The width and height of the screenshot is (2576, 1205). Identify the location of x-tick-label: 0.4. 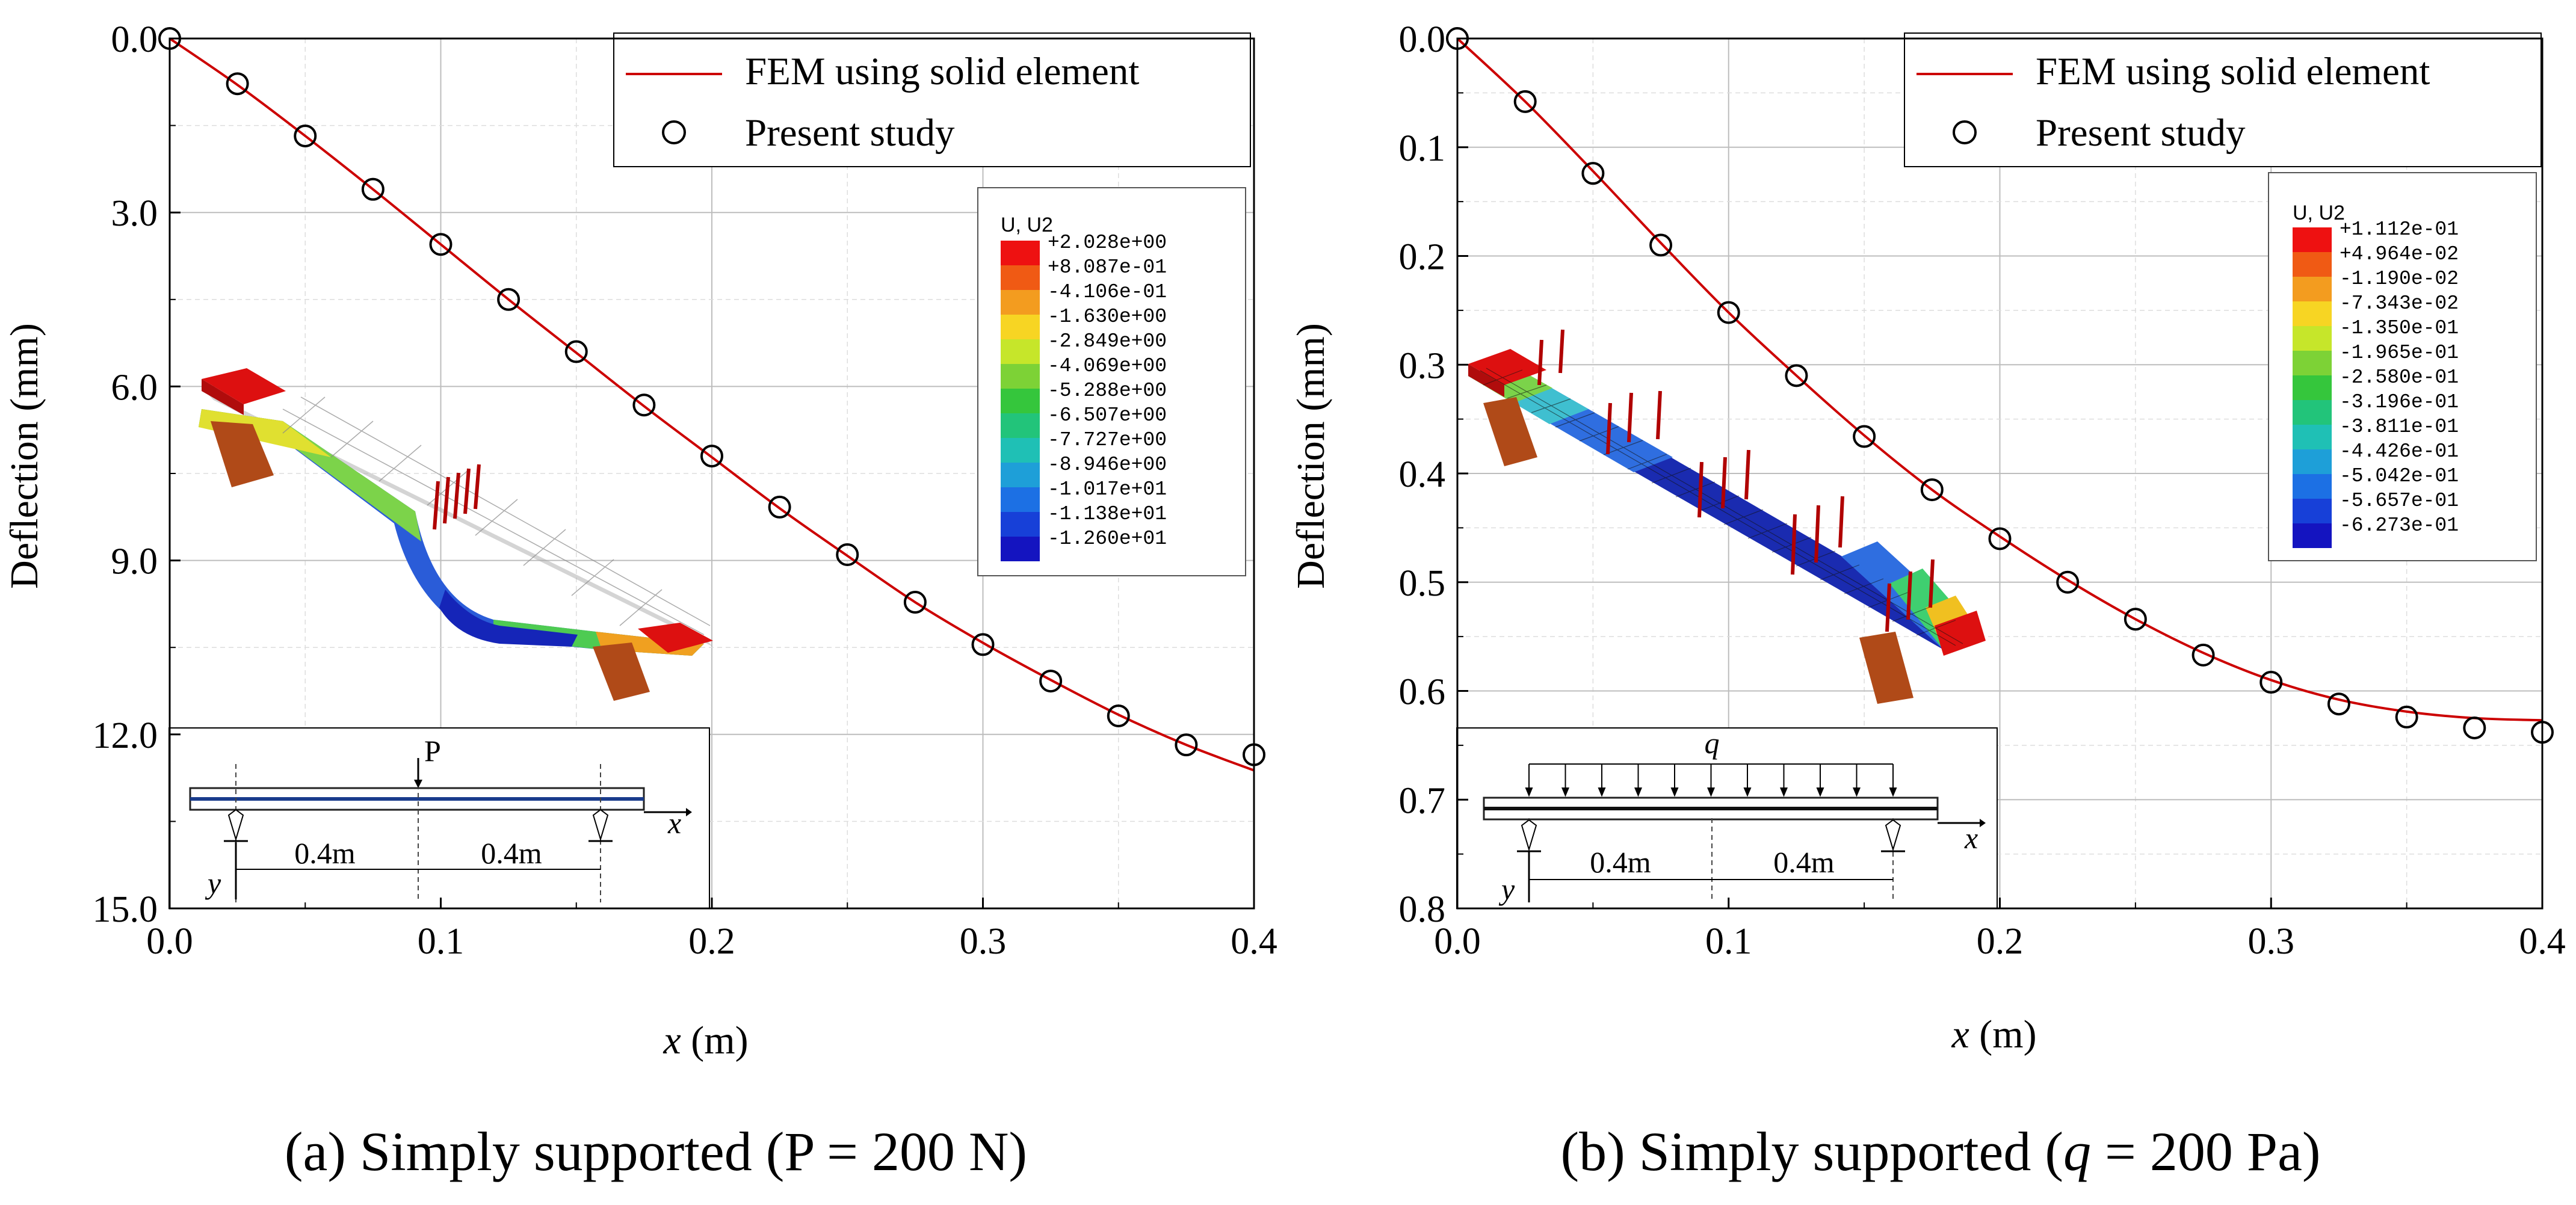
(1254, 942).